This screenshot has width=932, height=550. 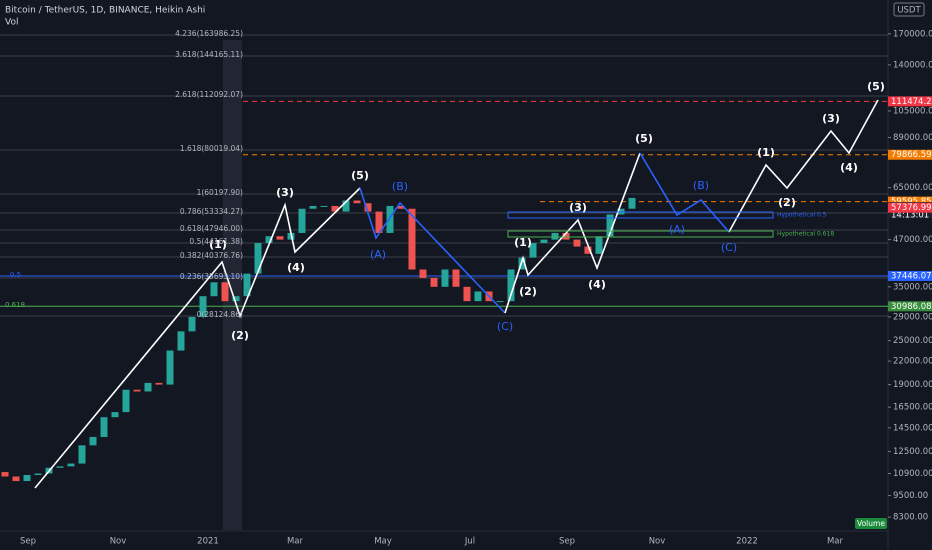 What do you see at coordinates (15, 275) in the screenshot?
I see `side-level: 0.5` at bounding box center [15, 275].